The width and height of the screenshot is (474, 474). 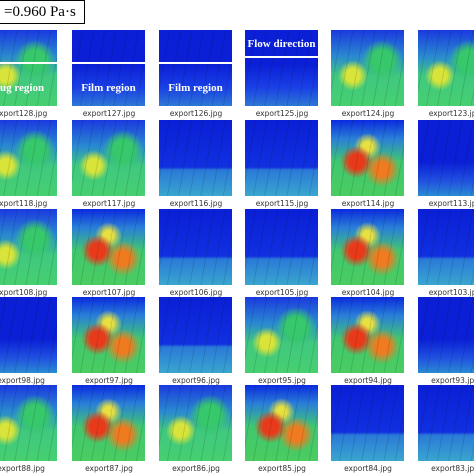 What do you see at coordinates (109, 292) in the screenshot?
I see `file-name: export107.jpg` at bounding box center [109, 292].